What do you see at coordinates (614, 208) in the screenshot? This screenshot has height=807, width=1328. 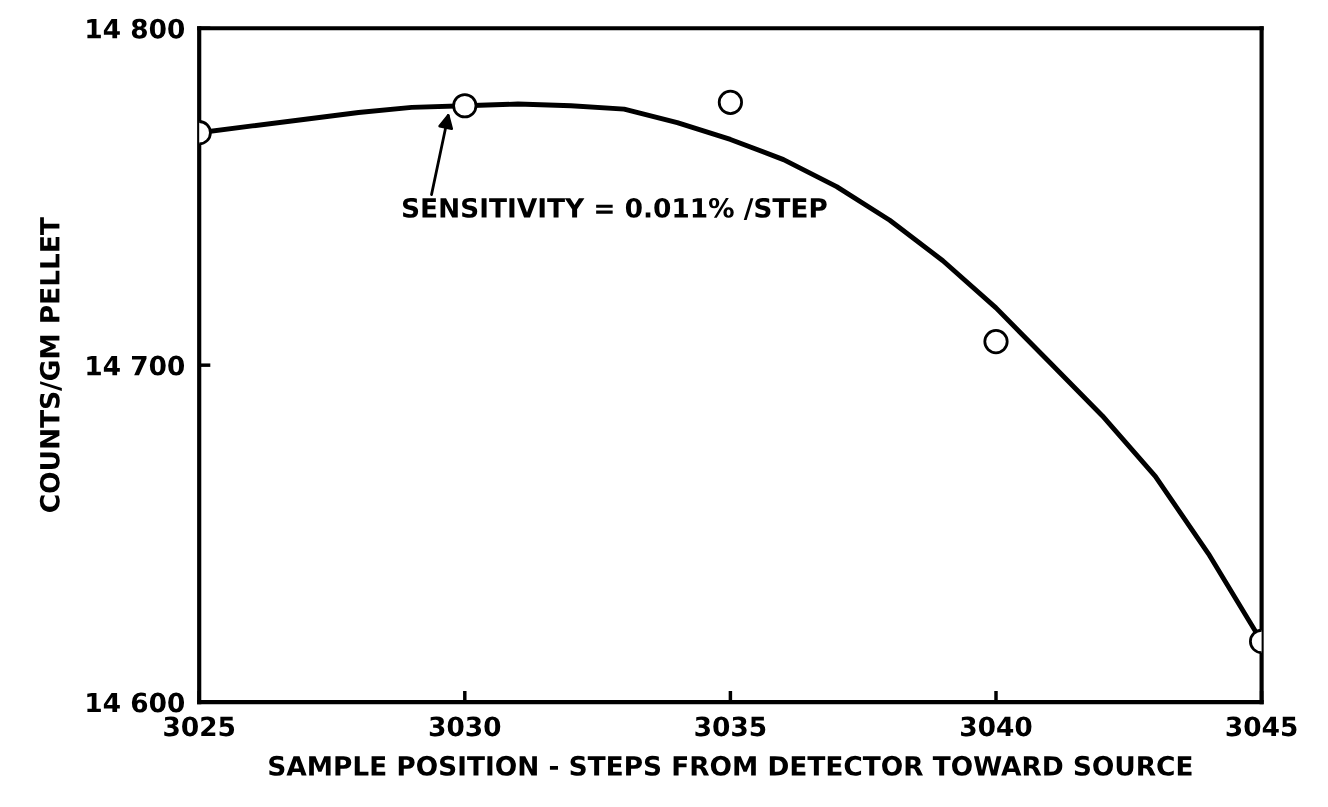 I see `annotation: SENSITIVITY = 0.011% /STEP` at bounding box center [614, 208].